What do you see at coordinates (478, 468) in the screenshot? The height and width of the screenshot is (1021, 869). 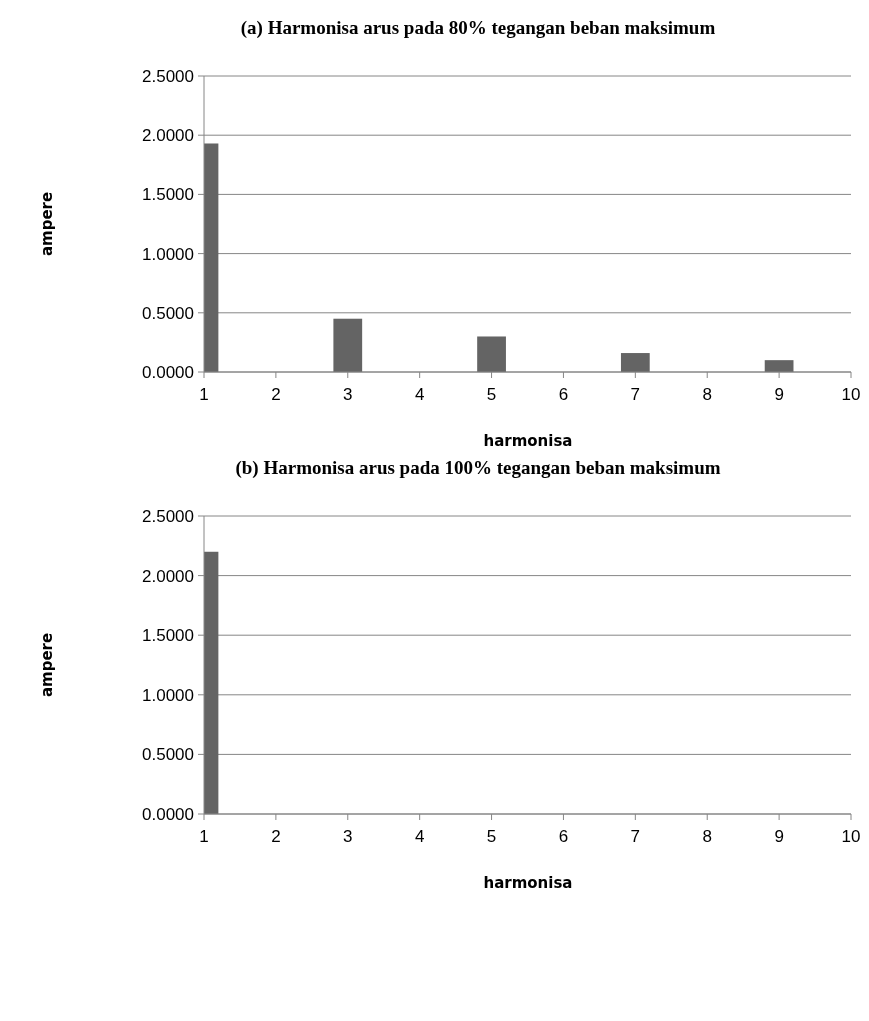 I see `chart-title: (b) Harmonisa arus pada 100% tegangan beban maksimum` at bounding box center [478, 468].